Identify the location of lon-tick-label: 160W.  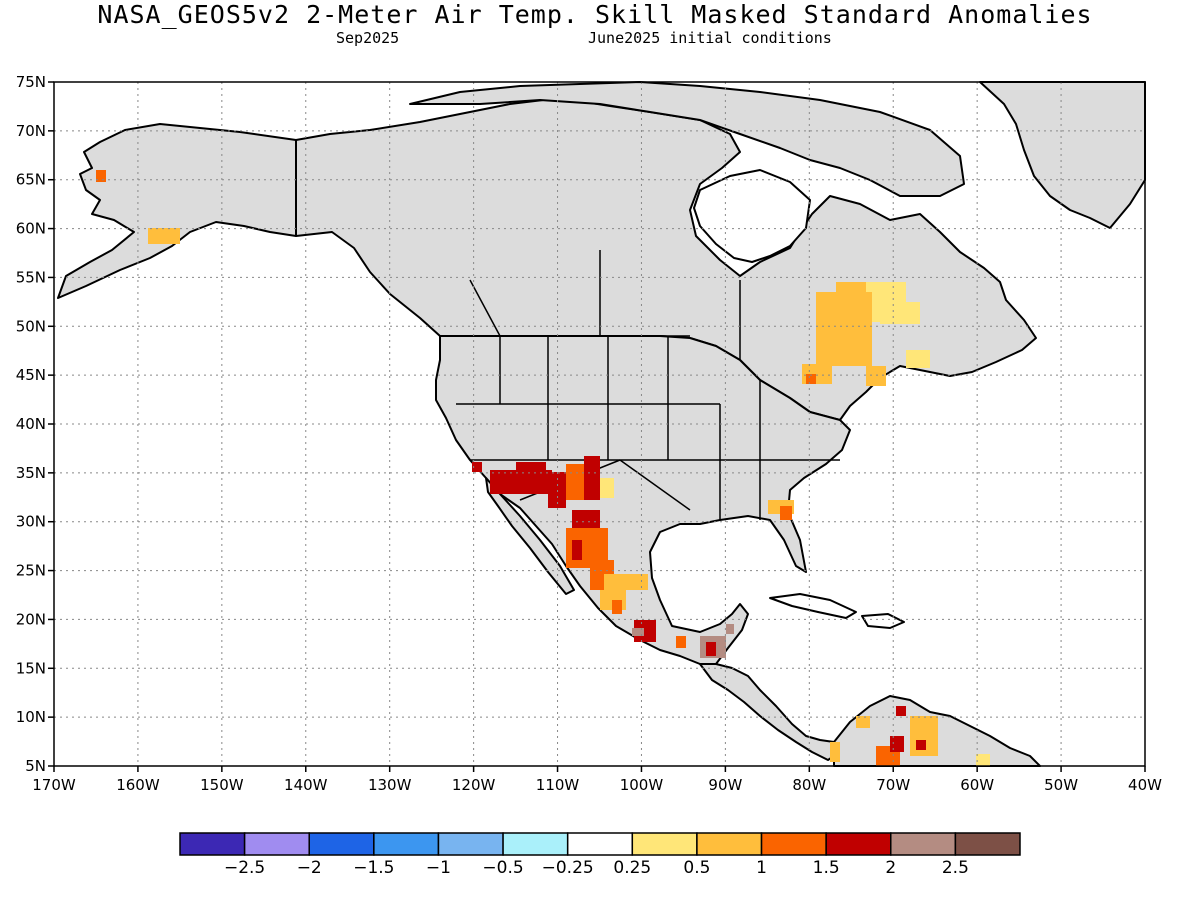
(138, 785).